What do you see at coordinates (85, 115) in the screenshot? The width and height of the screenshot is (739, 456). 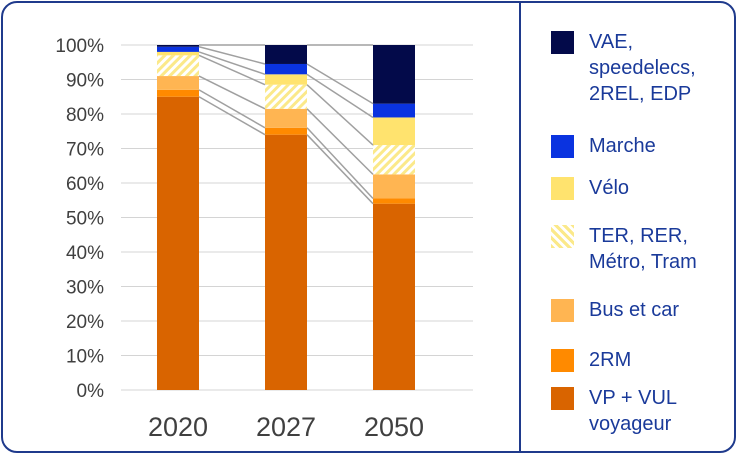 I see `y-tick-label: 80%` at bounding box center [85, 115].